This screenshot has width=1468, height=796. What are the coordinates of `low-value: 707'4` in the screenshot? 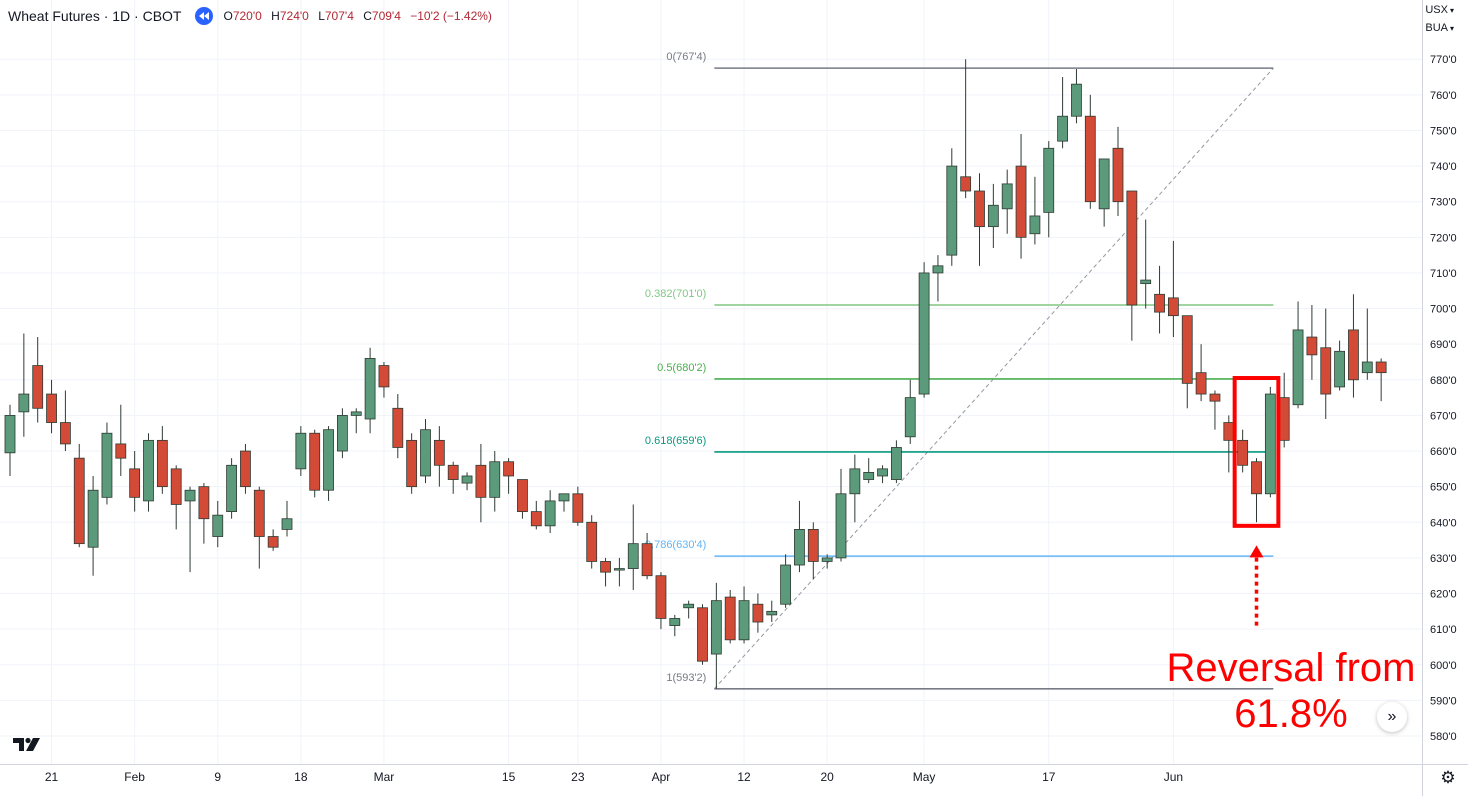 It's located at (339, 16).